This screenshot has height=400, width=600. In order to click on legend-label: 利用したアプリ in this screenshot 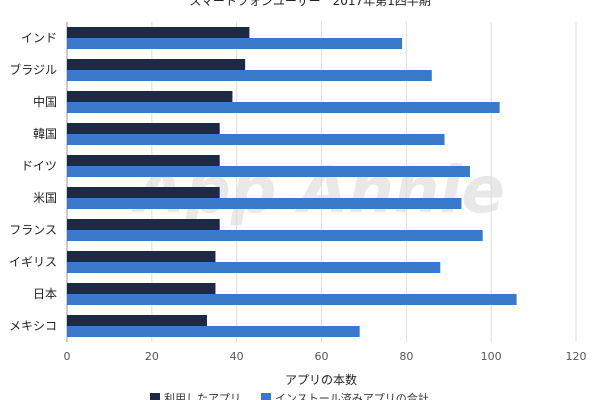, I will do `click(202, 396)`.